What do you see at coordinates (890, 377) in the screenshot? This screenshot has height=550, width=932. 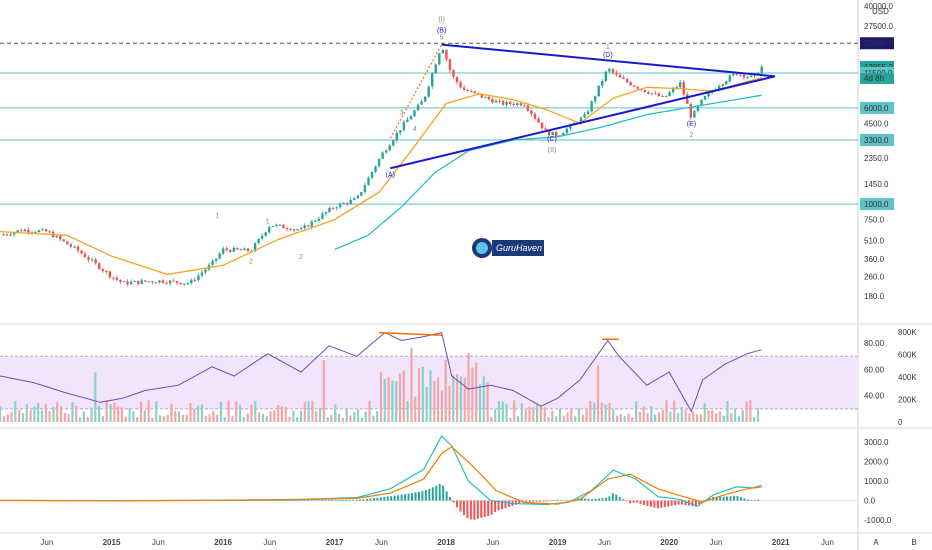 I see `volume-rsi-axis: 80.00 60.00 40.00 800K 600K 400K 200K 0` at bounding box center [890, 377].